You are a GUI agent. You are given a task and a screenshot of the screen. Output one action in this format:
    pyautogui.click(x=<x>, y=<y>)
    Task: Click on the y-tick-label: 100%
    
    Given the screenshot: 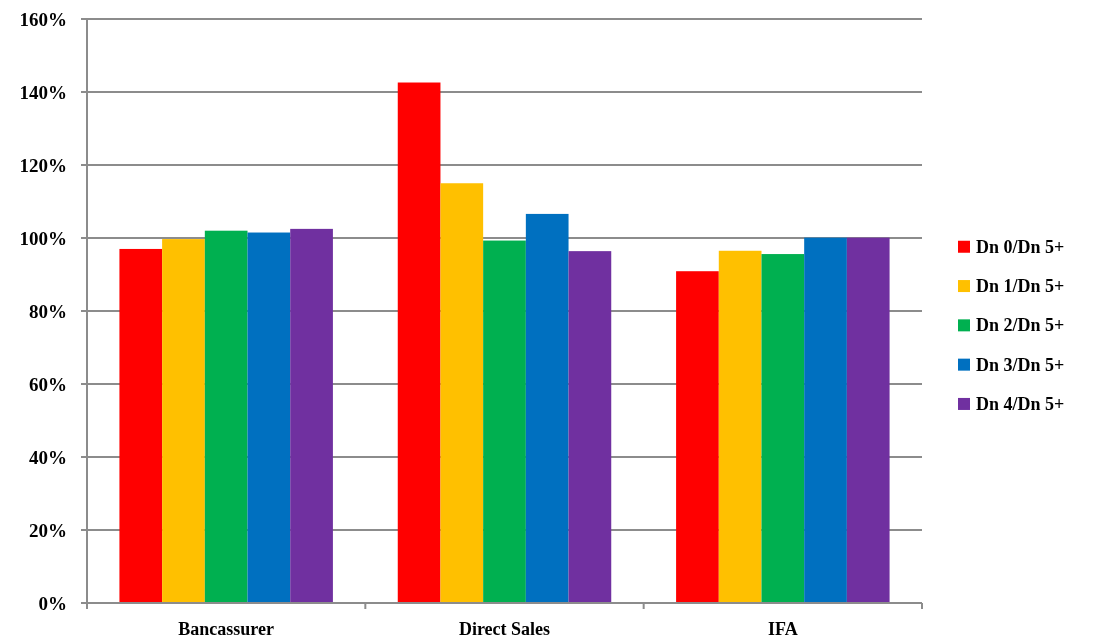 What is the action you would take?
    pyautogui.click(x=43, y=238)
    